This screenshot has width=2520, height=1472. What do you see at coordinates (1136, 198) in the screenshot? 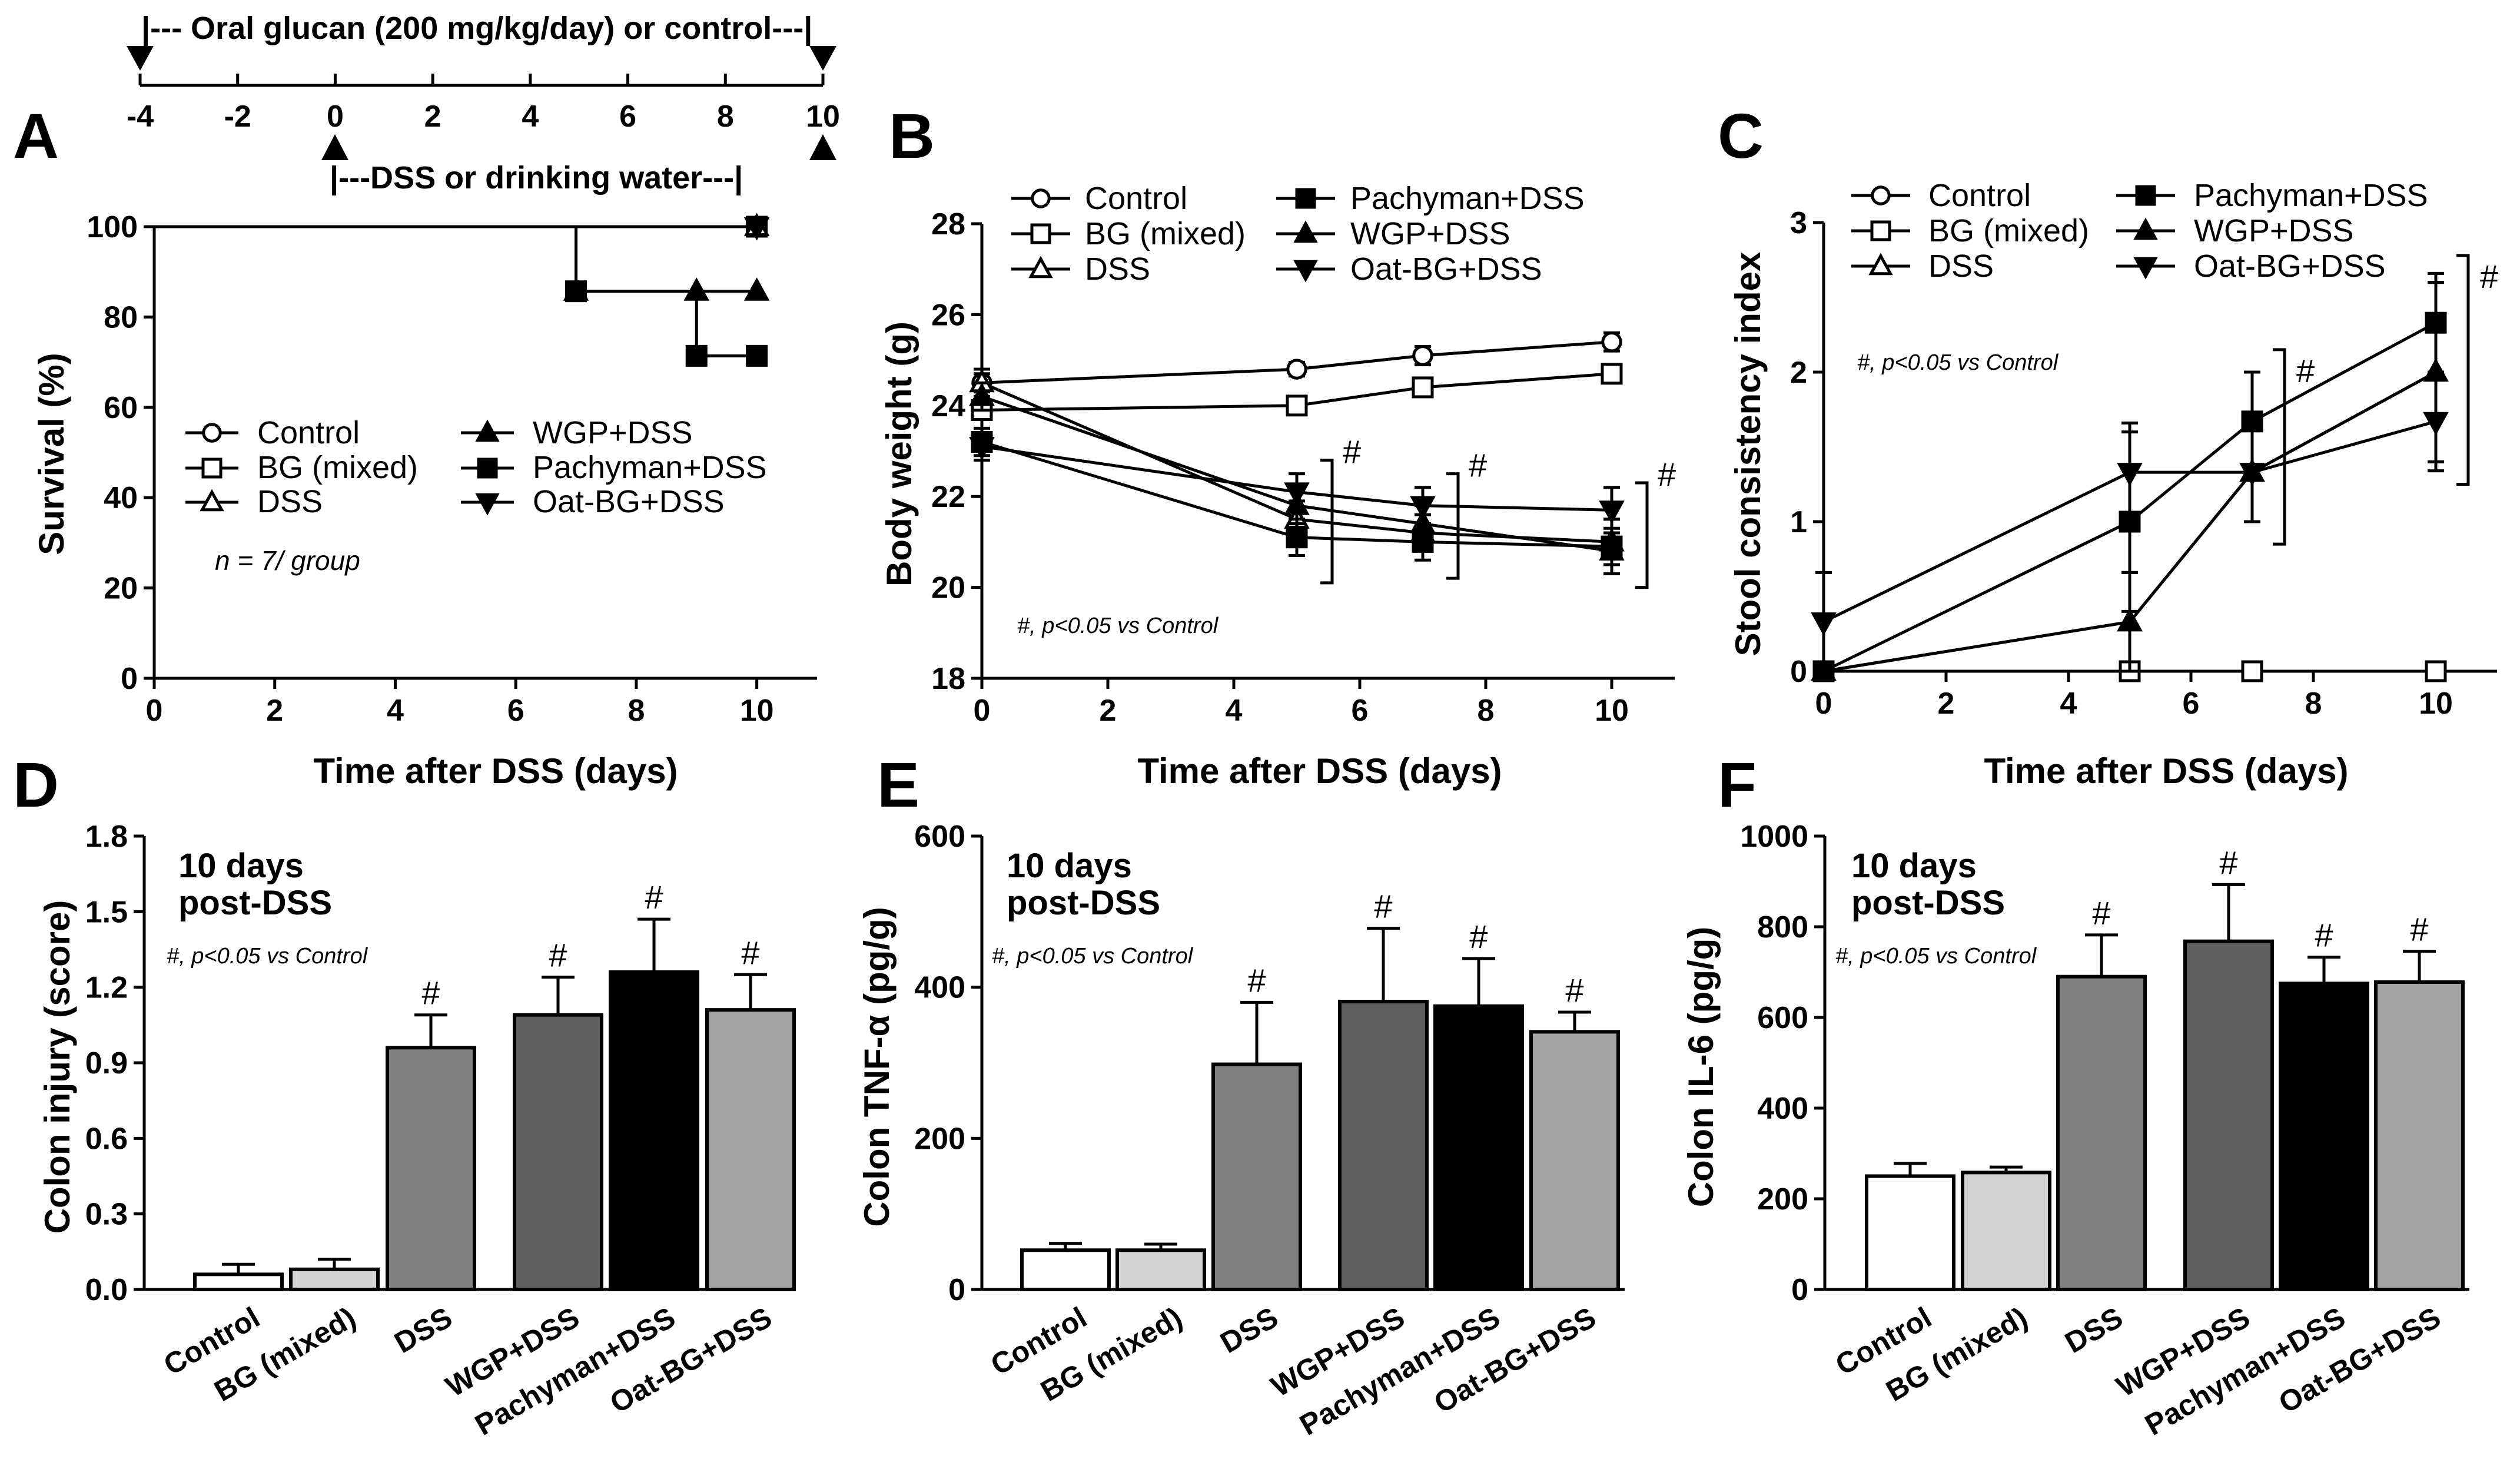
I see `legend-b-control: Control` at bounding box center [1136, 198].